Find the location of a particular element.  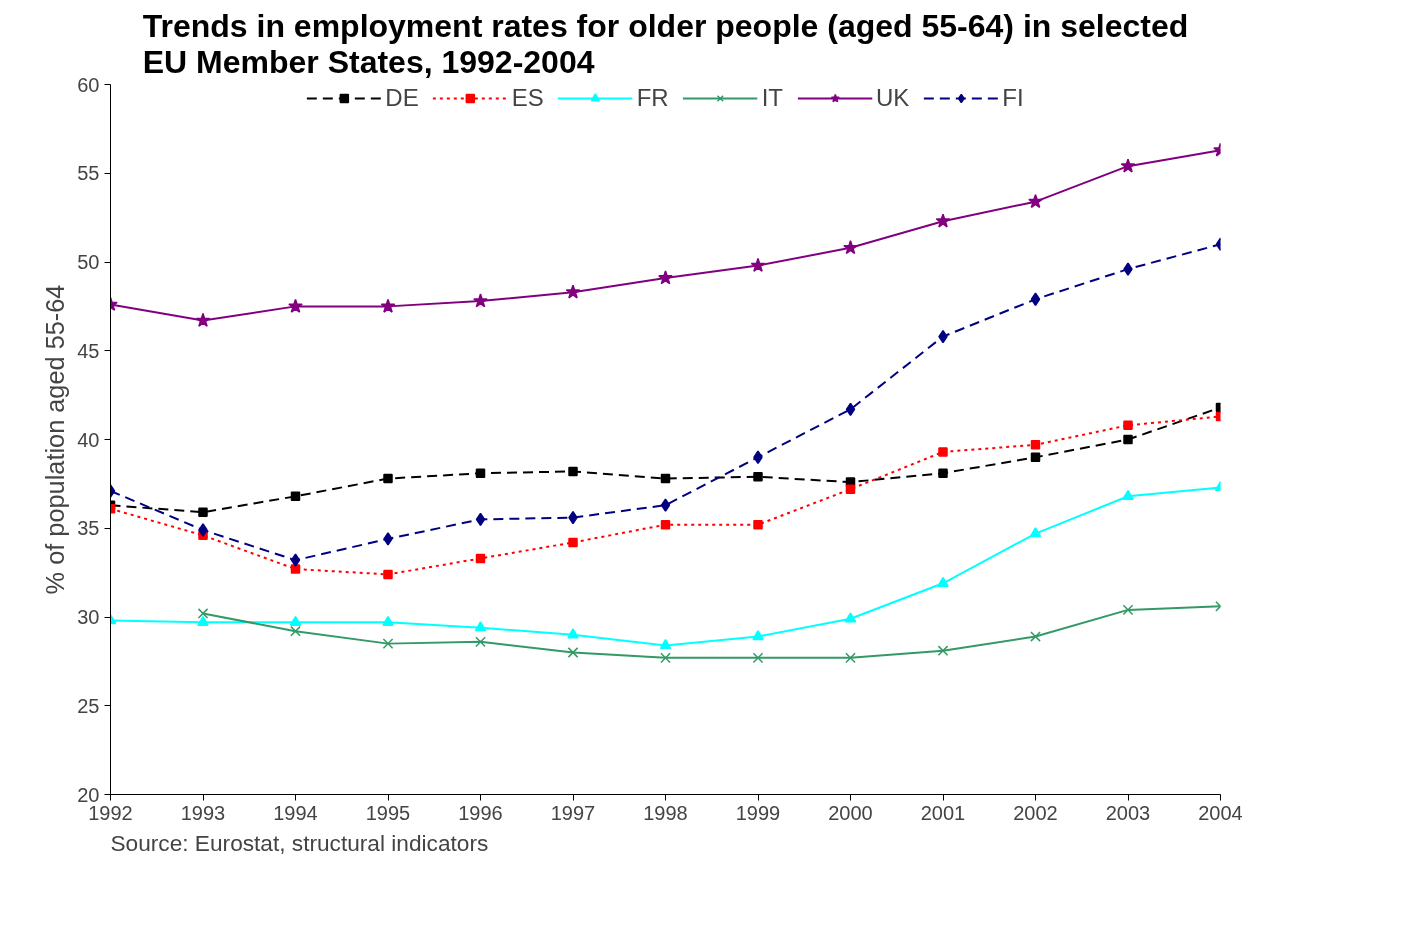

y-tick-label: 30 is located at coordinates (88, 617).